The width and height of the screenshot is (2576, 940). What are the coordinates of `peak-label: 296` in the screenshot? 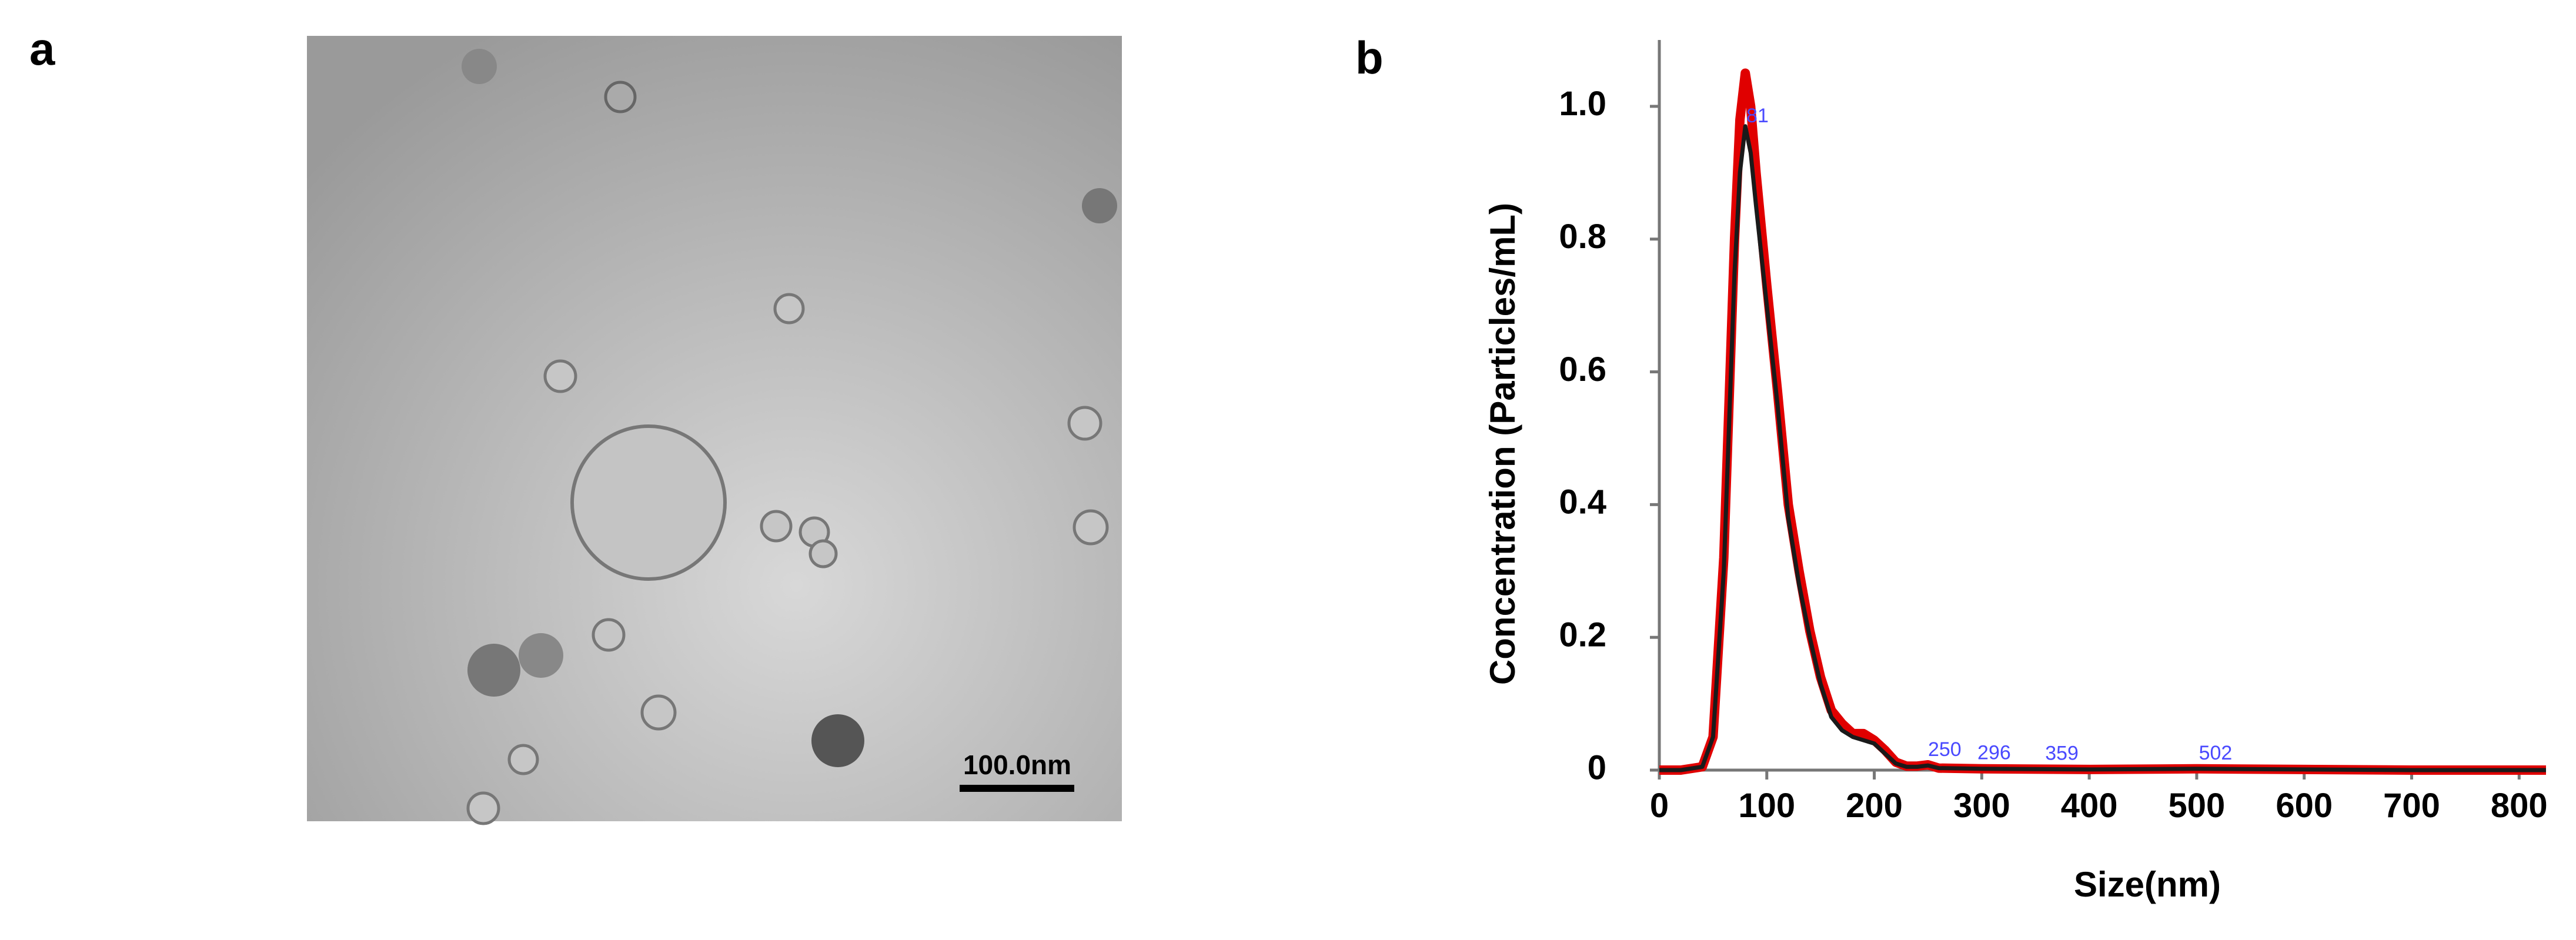 It's located at (1994, 753).